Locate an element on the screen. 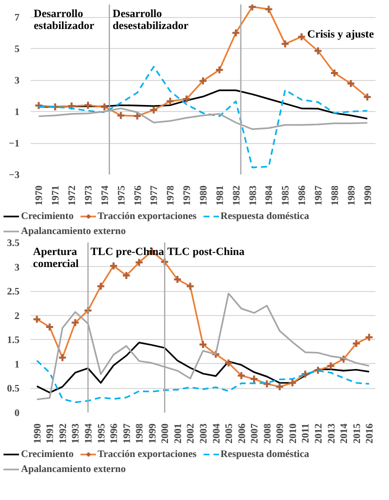  y-tick-label: 1.5 is located at coordinates (13, 340).